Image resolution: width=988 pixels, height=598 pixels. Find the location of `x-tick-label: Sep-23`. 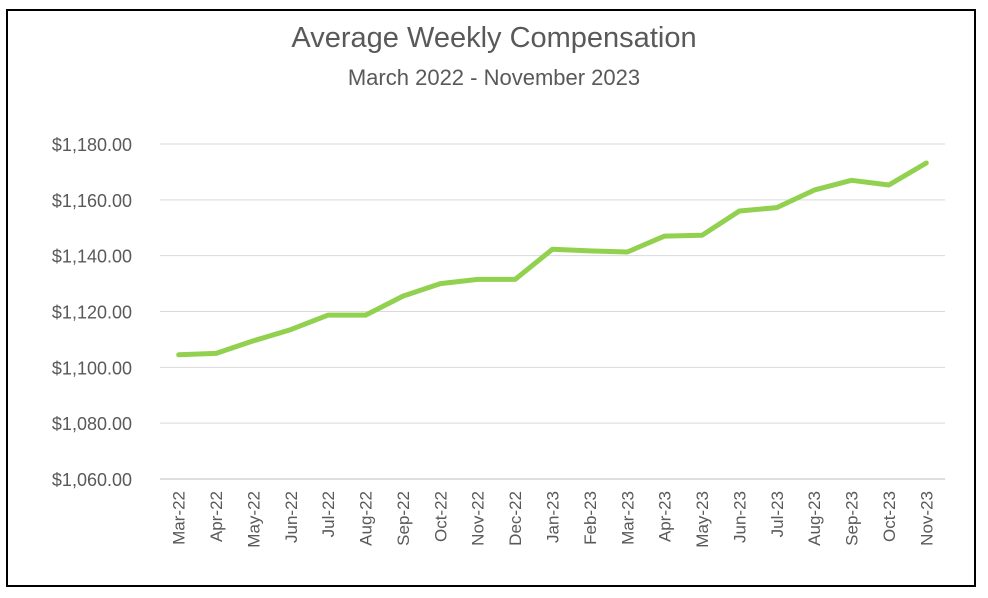

x-tick-label: Sep-23 is located at coordinates (852, 518).